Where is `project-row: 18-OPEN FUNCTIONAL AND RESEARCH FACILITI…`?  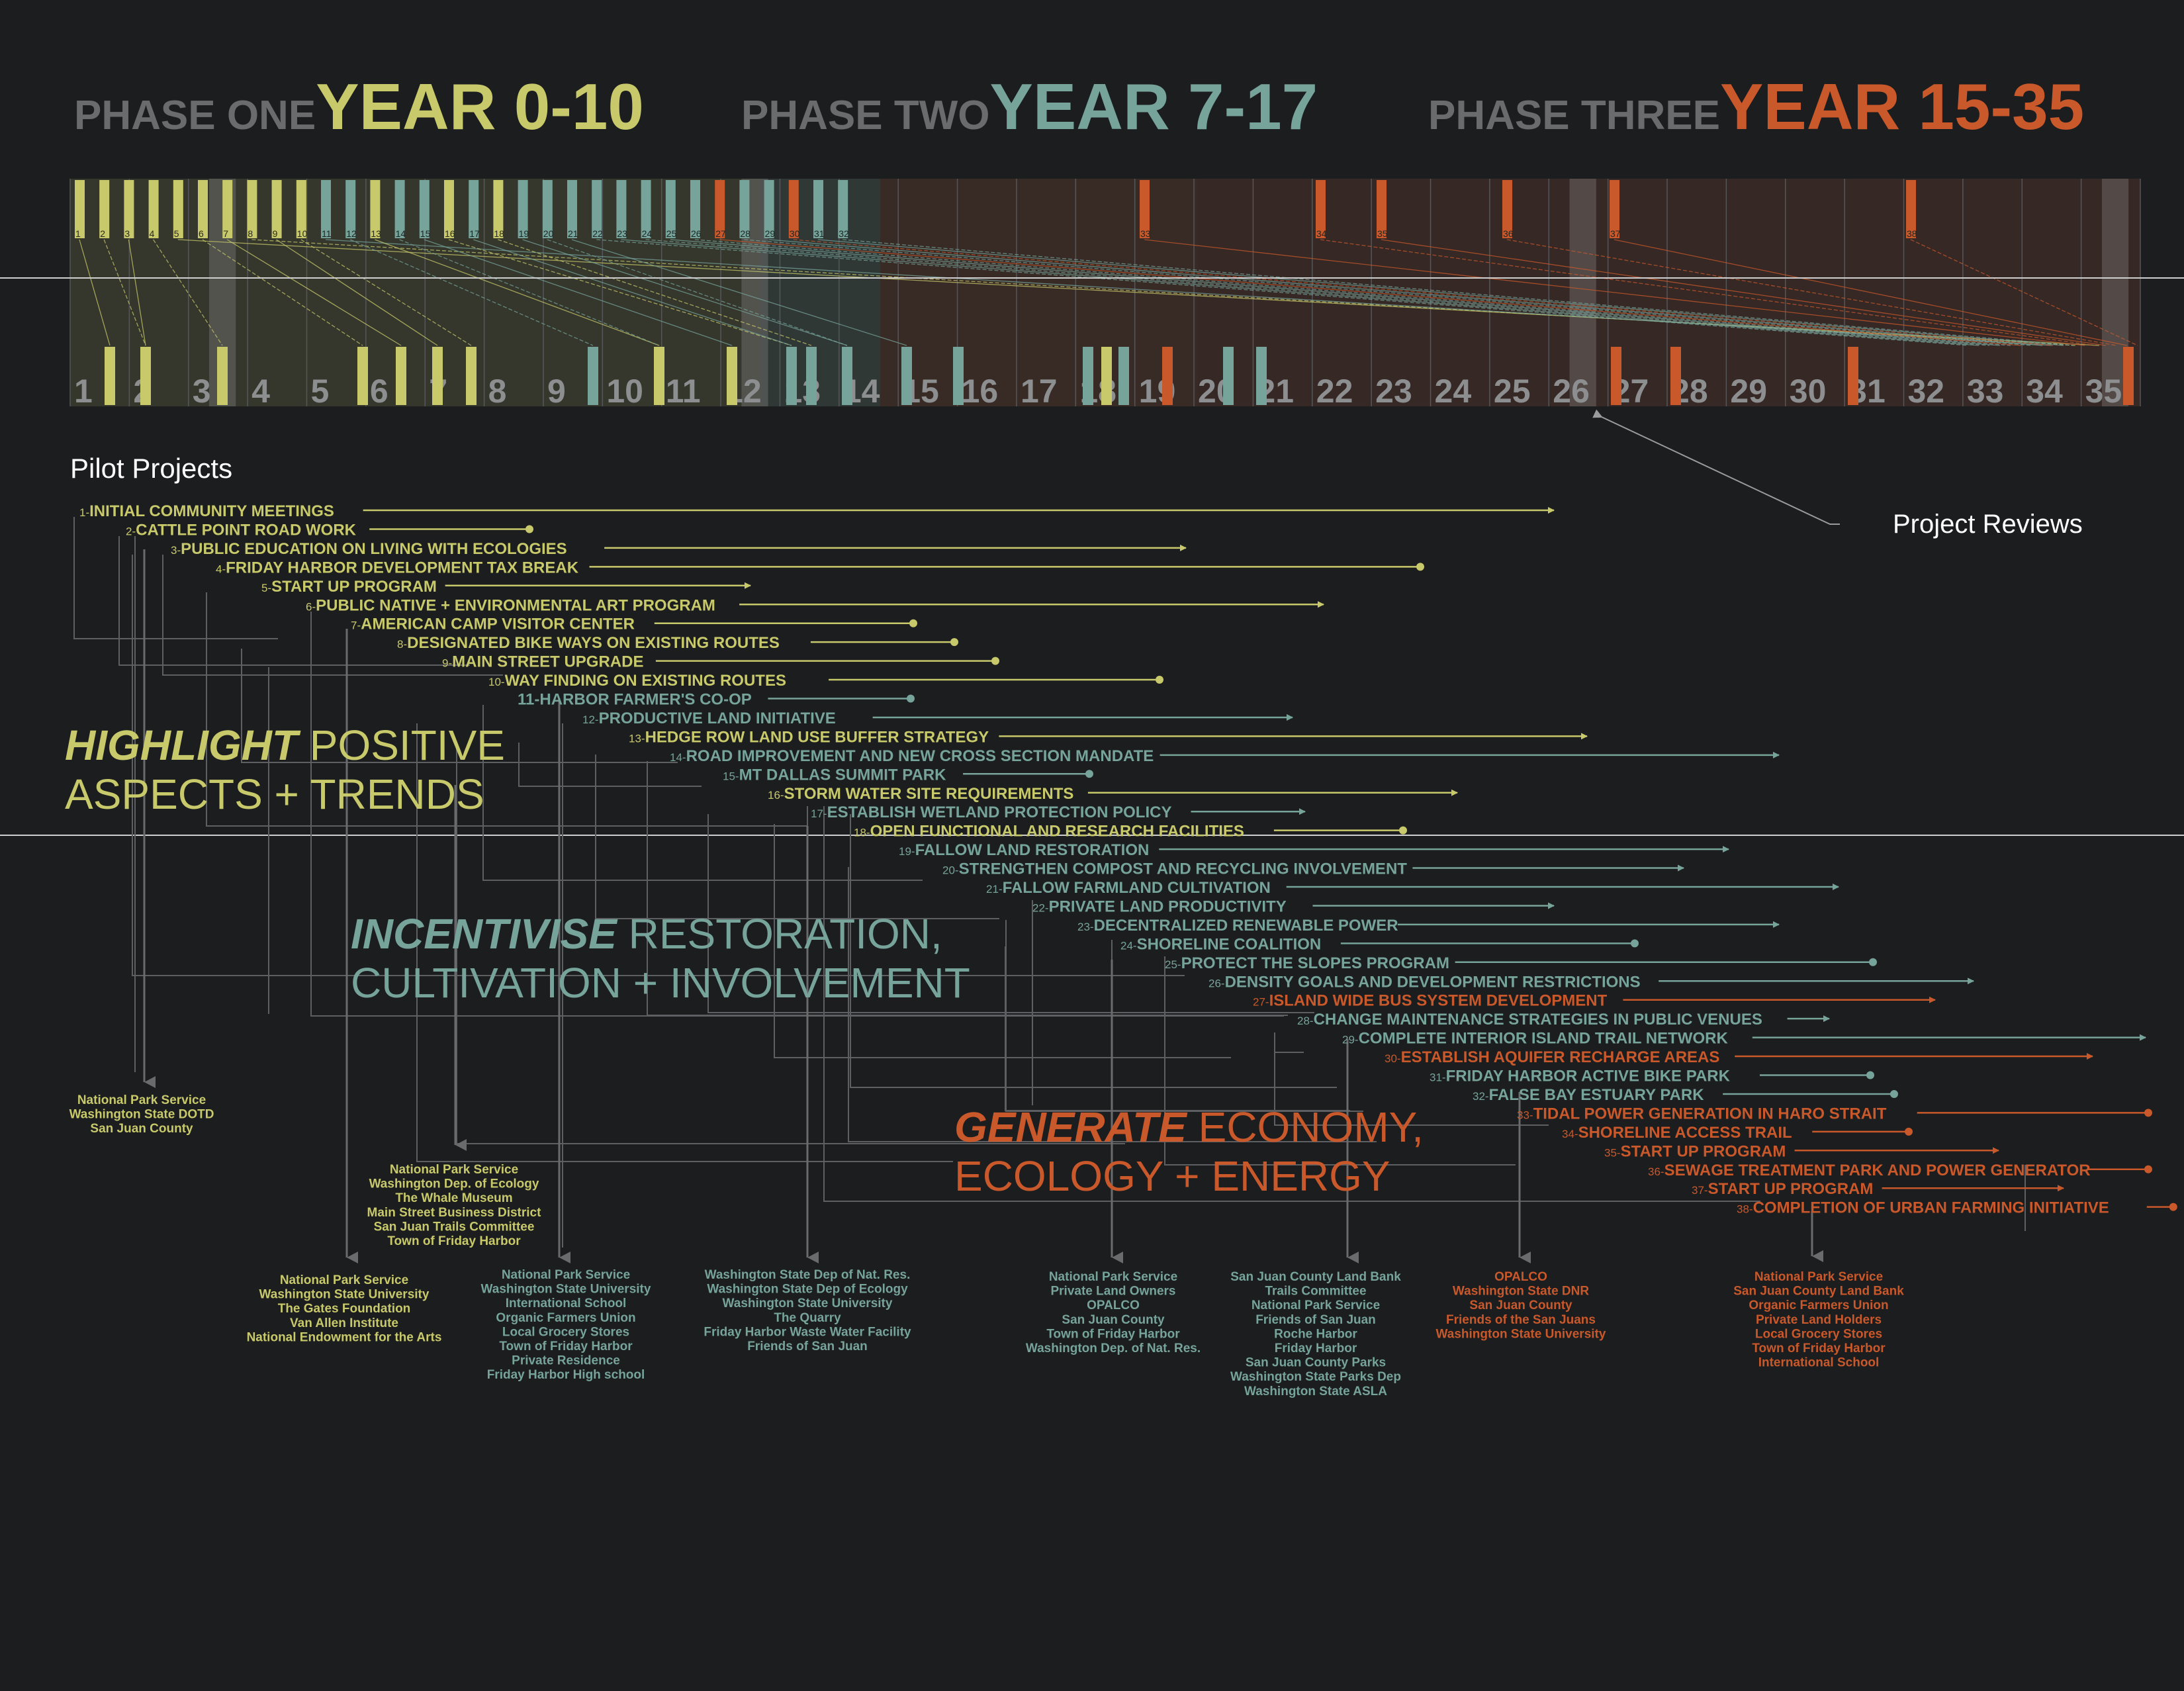
project-row: 18-OPEN FUNCTIONAL AND RESEARCH FACILITI… is located at coordinates (1130, 832).